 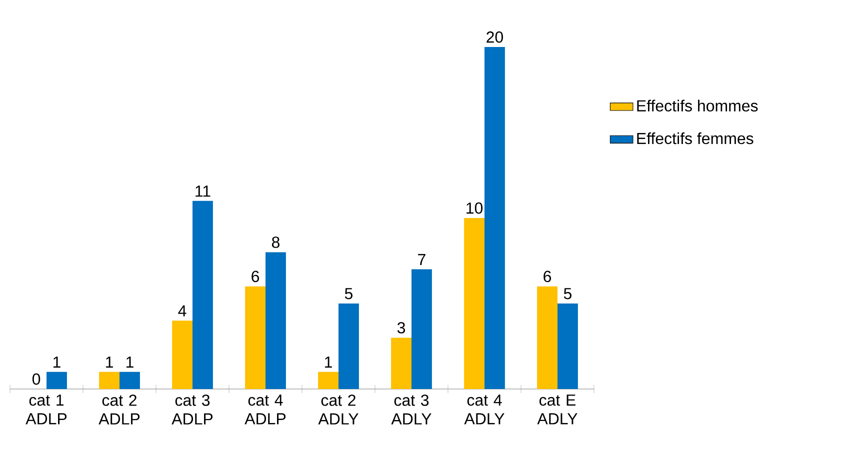 I want to click on x-tick-label: cat 2 ADLY, so click(x=338, y=409).